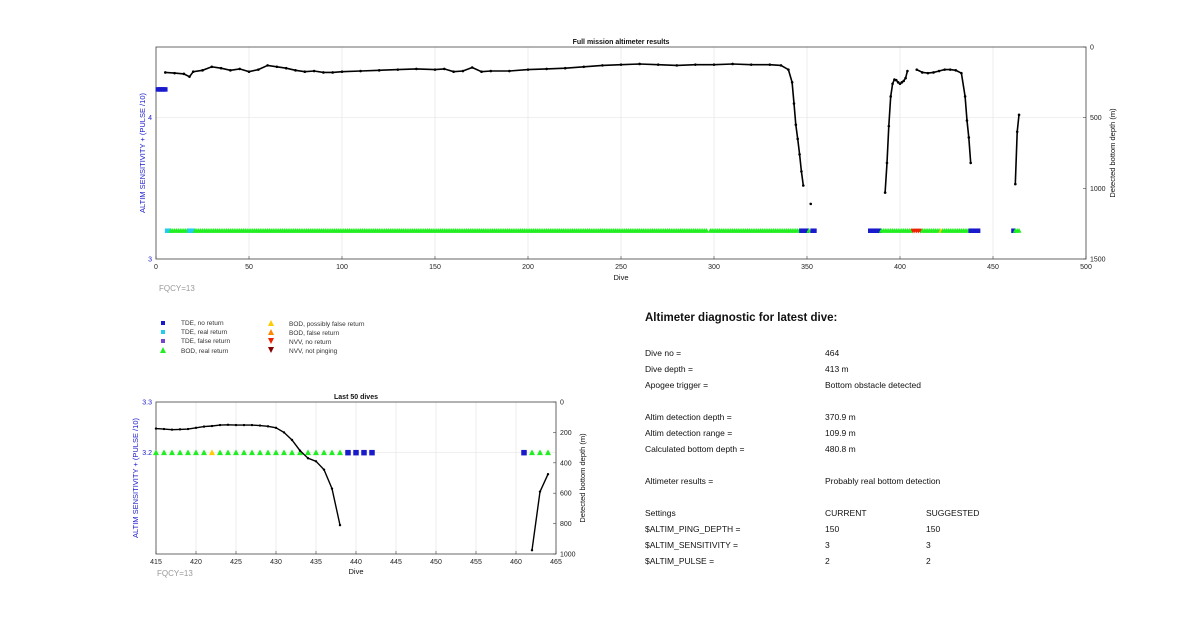 The height and width of the screenshot is (622, 1200). Describe the element at coordinates (314, 333) in the screenshot. I see `legend-label: BOD, false return` at that location.